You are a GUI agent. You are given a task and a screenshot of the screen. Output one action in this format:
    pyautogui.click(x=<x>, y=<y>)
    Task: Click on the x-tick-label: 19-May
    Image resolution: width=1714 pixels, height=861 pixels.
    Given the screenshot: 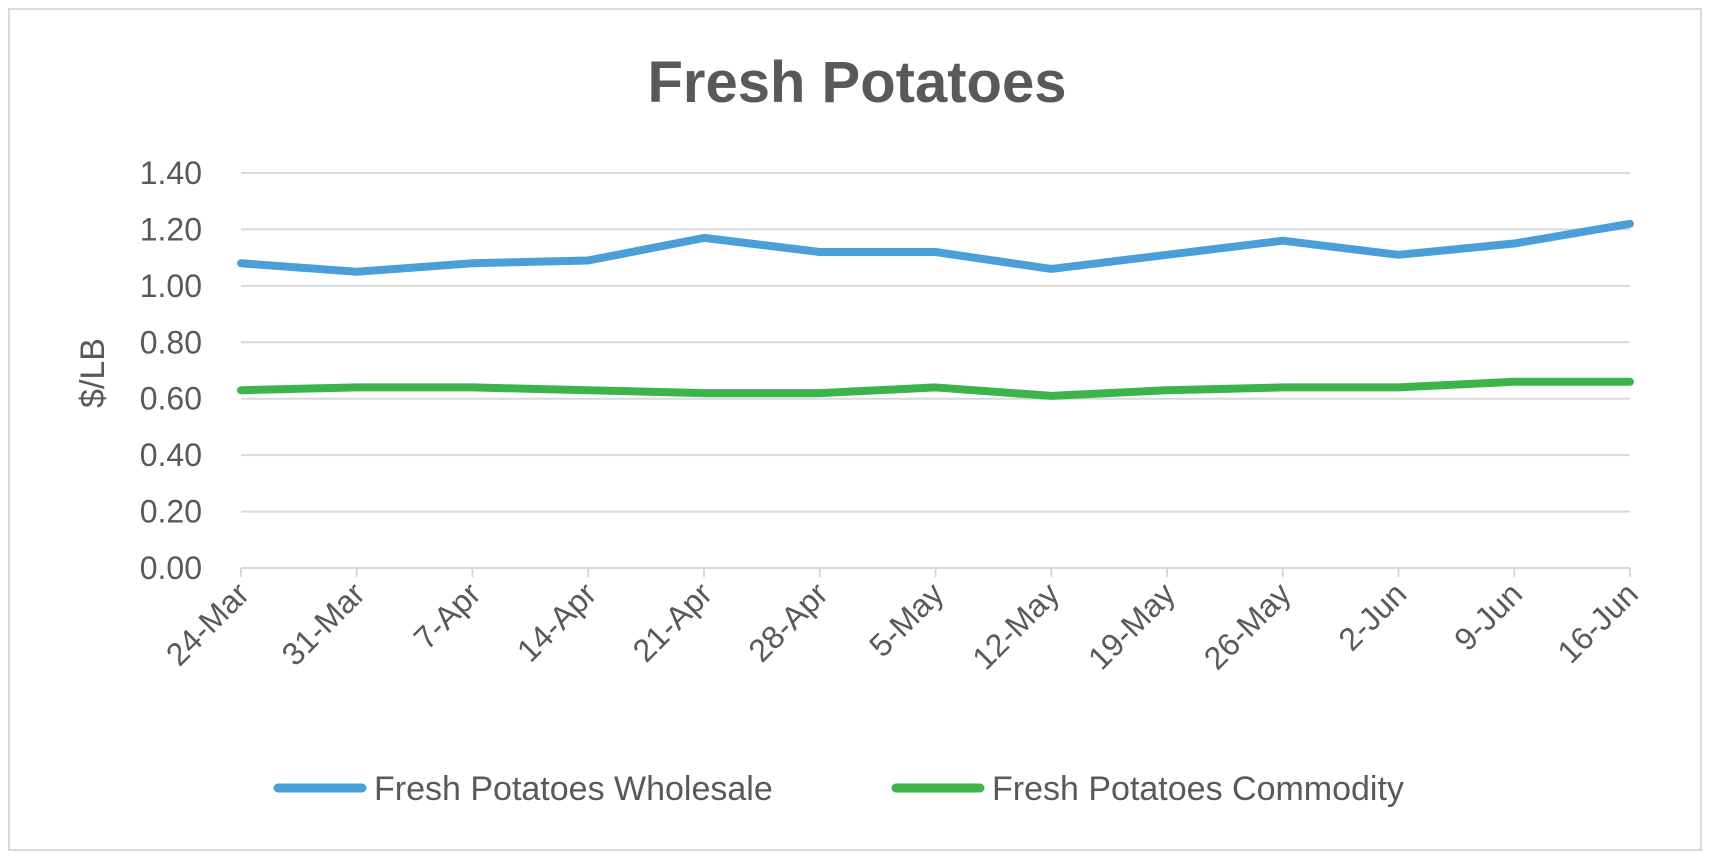 What is the action you would take?
    pyautogui.click(x=1131, y=625)
    